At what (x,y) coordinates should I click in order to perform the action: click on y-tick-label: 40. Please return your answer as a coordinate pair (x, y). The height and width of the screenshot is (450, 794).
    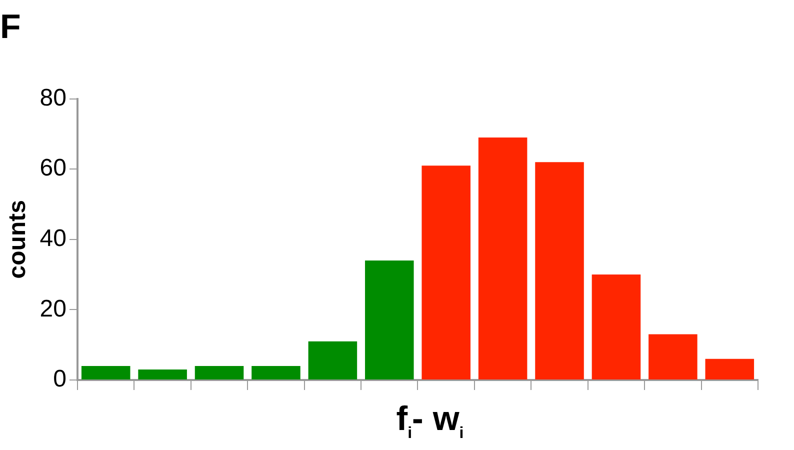
    Looking at the image, I should click on (53, 238).